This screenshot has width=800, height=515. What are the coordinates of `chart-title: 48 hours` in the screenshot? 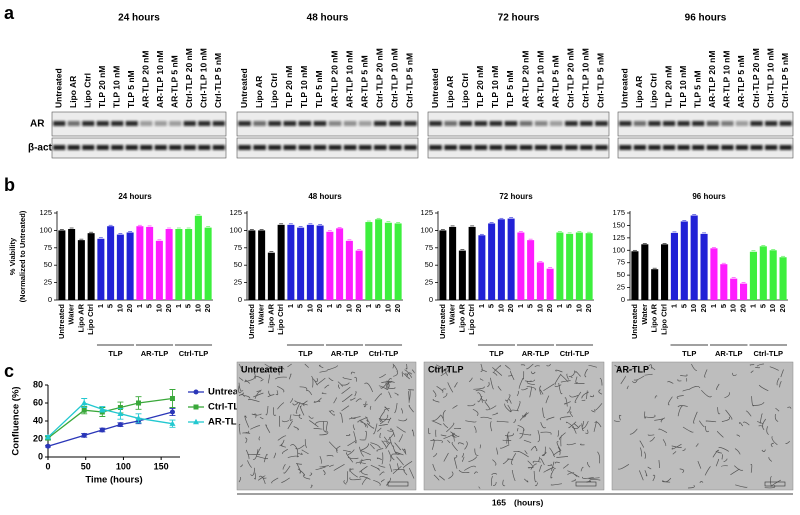 It's located at (325, 196).